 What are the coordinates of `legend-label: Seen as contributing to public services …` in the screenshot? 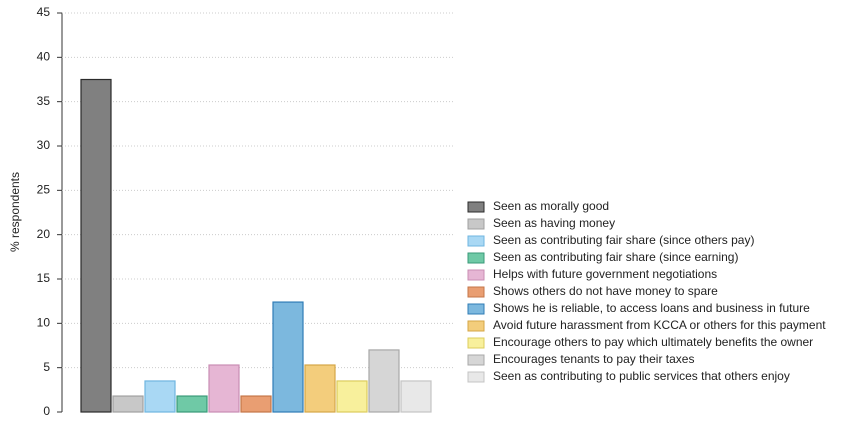 It's located at (641, 376).